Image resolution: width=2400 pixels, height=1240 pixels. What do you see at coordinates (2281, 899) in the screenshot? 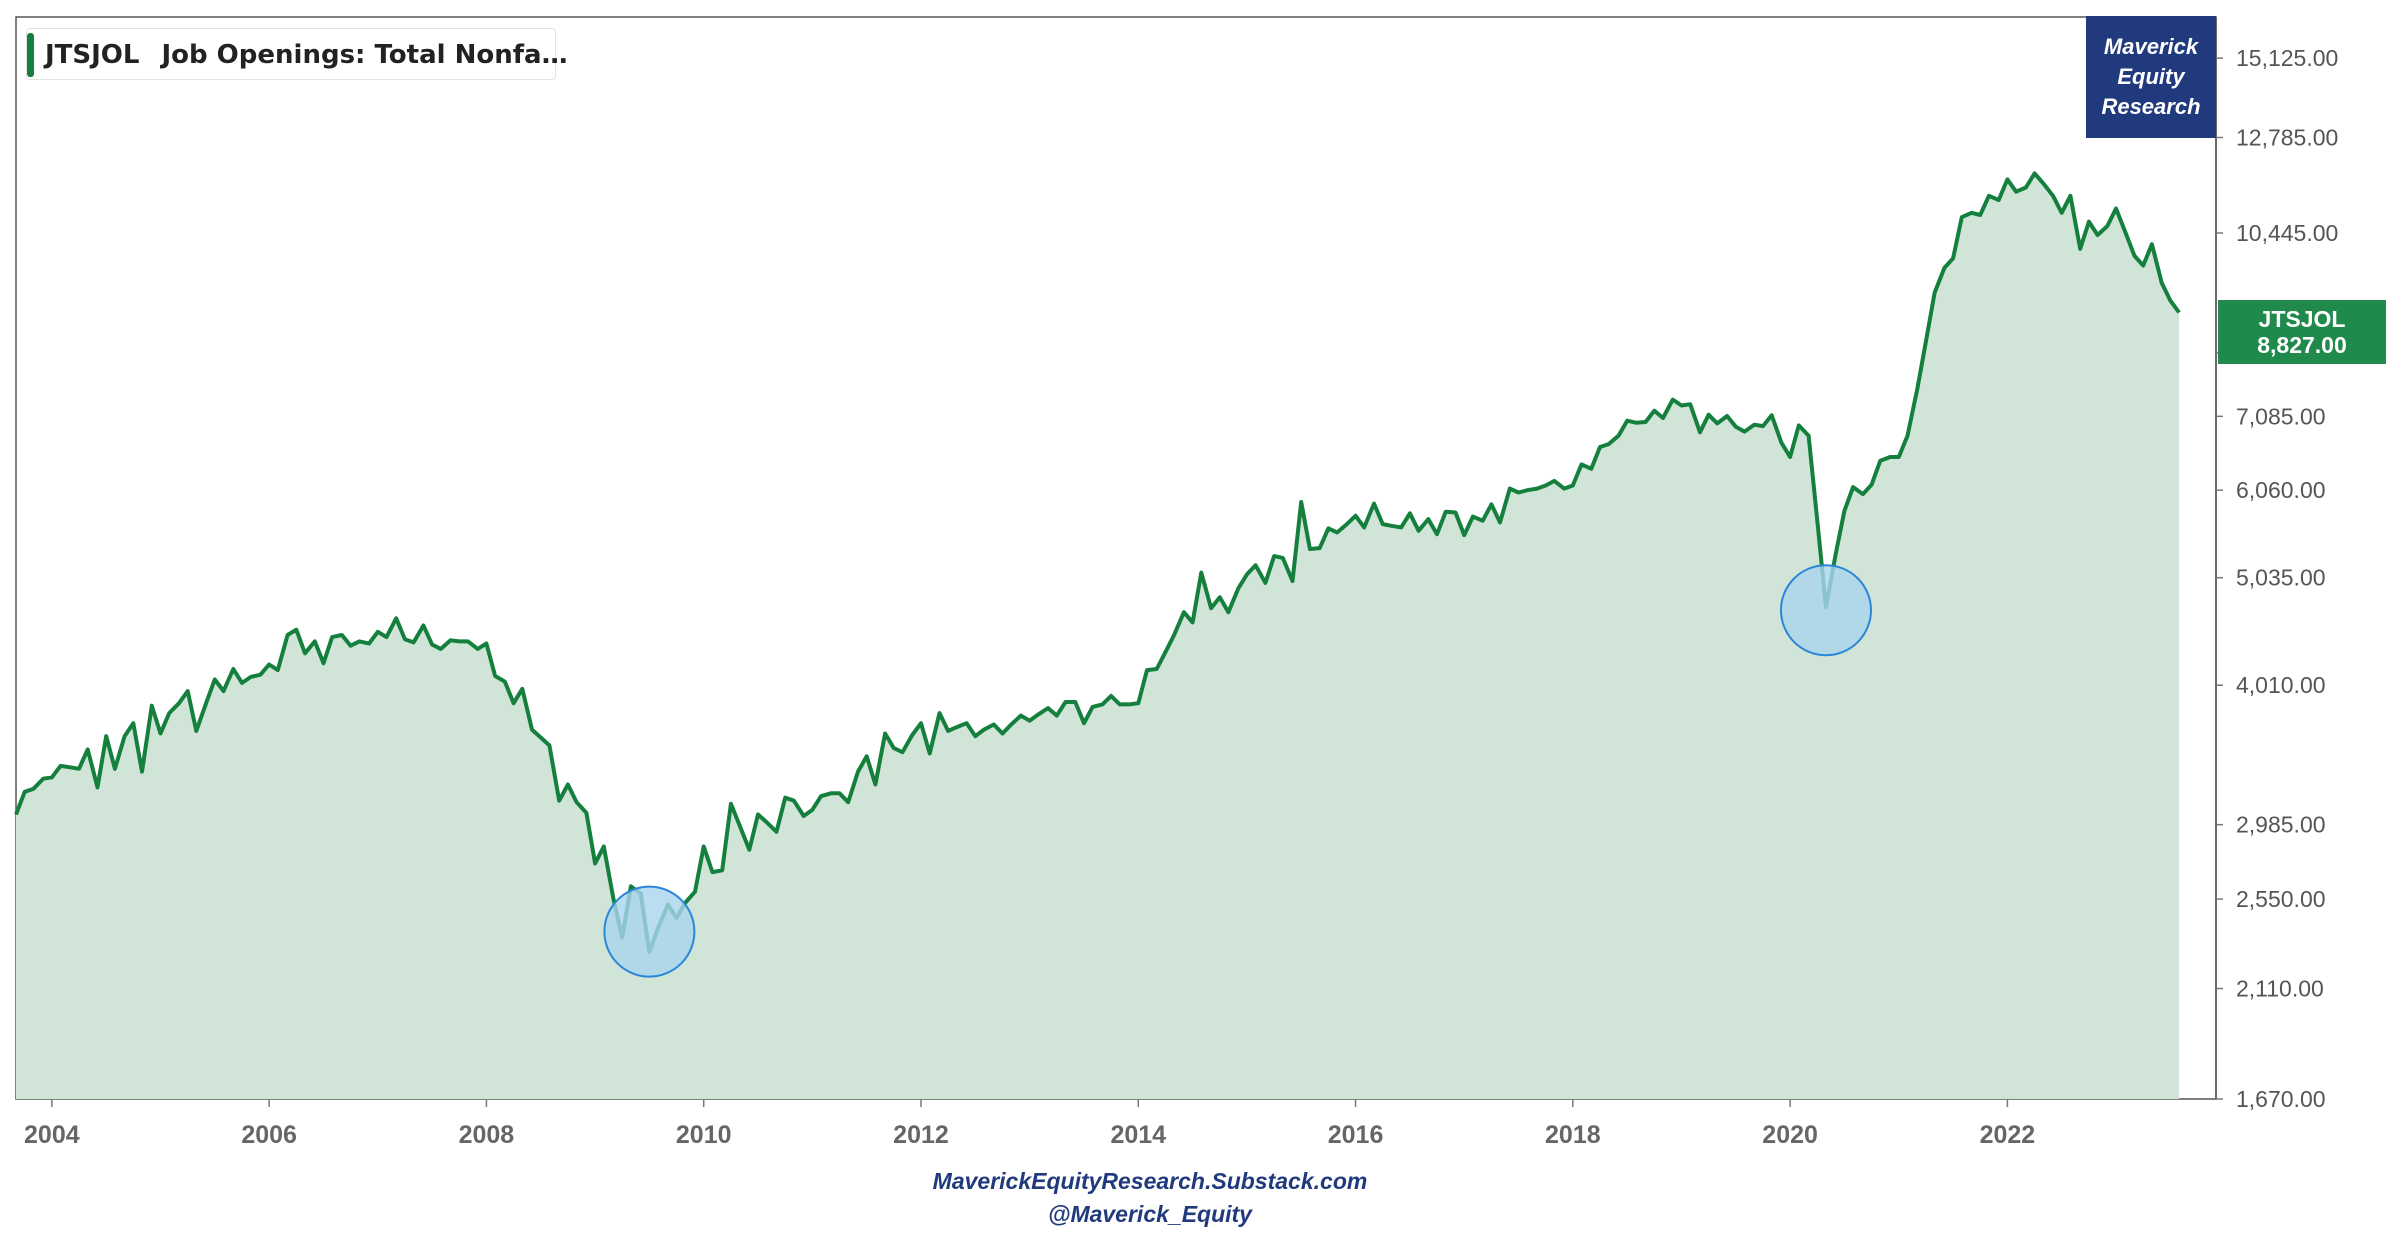
I see `y-tick-label: 2,550.00` at bounding box center [2281, 899].